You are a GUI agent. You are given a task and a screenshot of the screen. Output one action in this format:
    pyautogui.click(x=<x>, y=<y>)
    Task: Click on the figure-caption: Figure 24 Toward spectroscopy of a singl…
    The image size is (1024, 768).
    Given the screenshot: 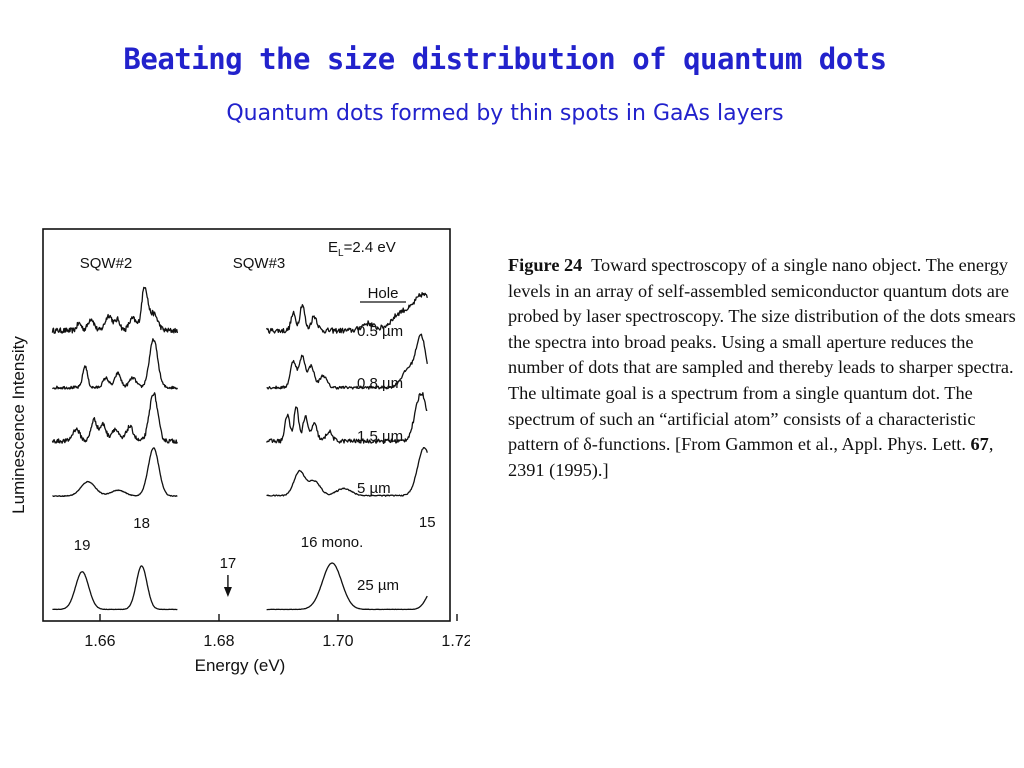 What is the action you would take?
    pyautogui.click(x=764, y=368)
    